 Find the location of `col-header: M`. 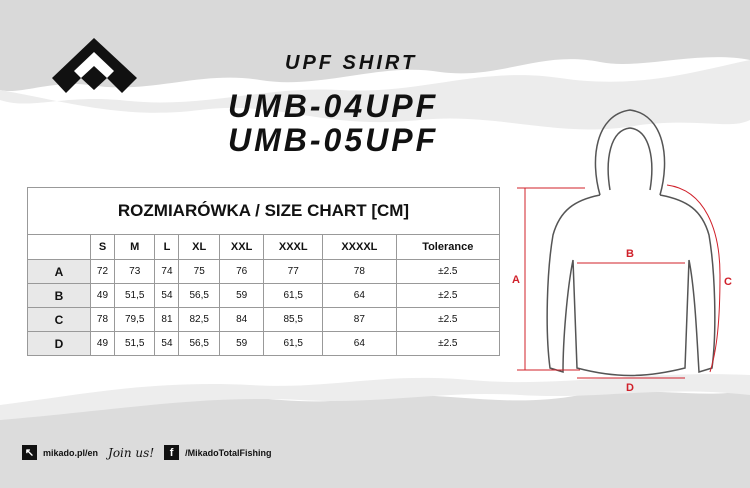

col-header: M is located at coordinates (134, 247).